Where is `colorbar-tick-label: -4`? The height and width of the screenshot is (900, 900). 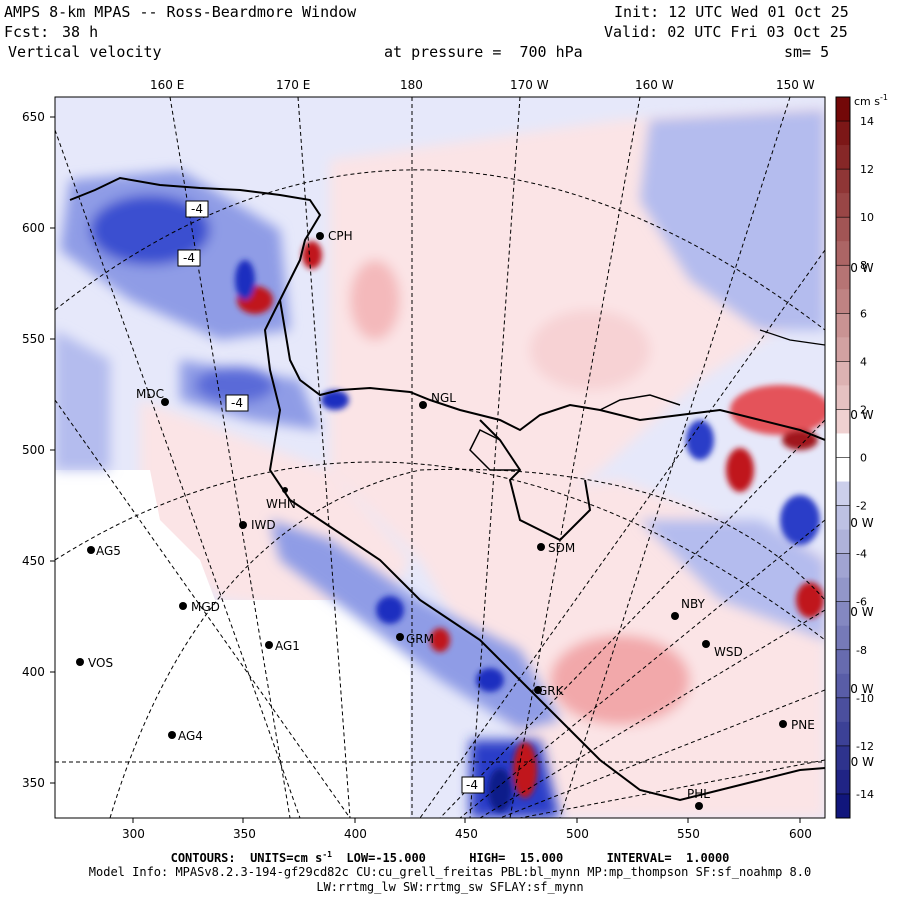 colorbar-tick-label: -4 is located at coordinates (861, 554).